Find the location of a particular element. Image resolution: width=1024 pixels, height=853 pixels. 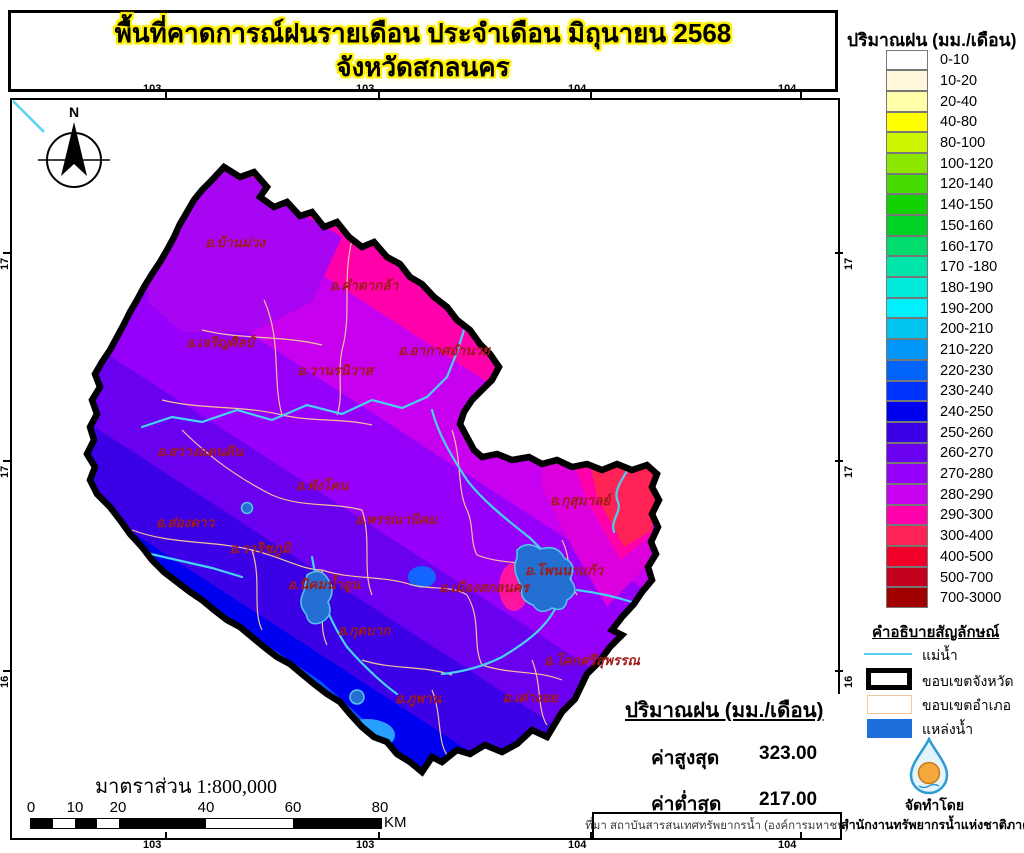

north-arrow is located at coordinates (74, 149).